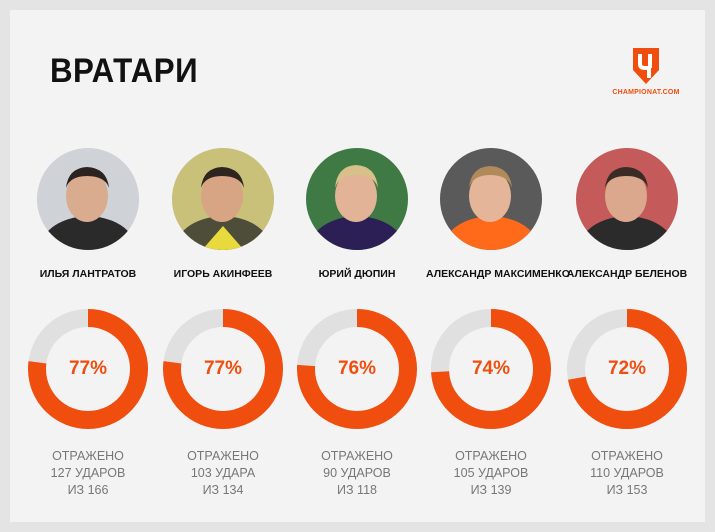  What do you see at coordinates (491, 490) in the screenshot?
I see `stats-line: ИЗ 139` at bounding box center [491, 490].